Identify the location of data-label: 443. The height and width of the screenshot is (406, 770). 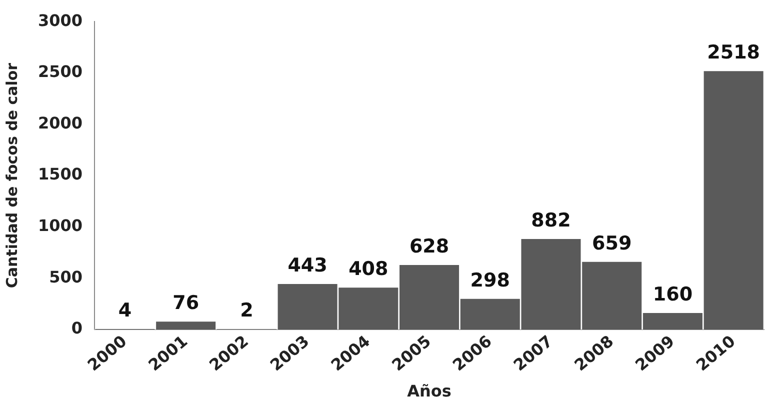
(308, 265).